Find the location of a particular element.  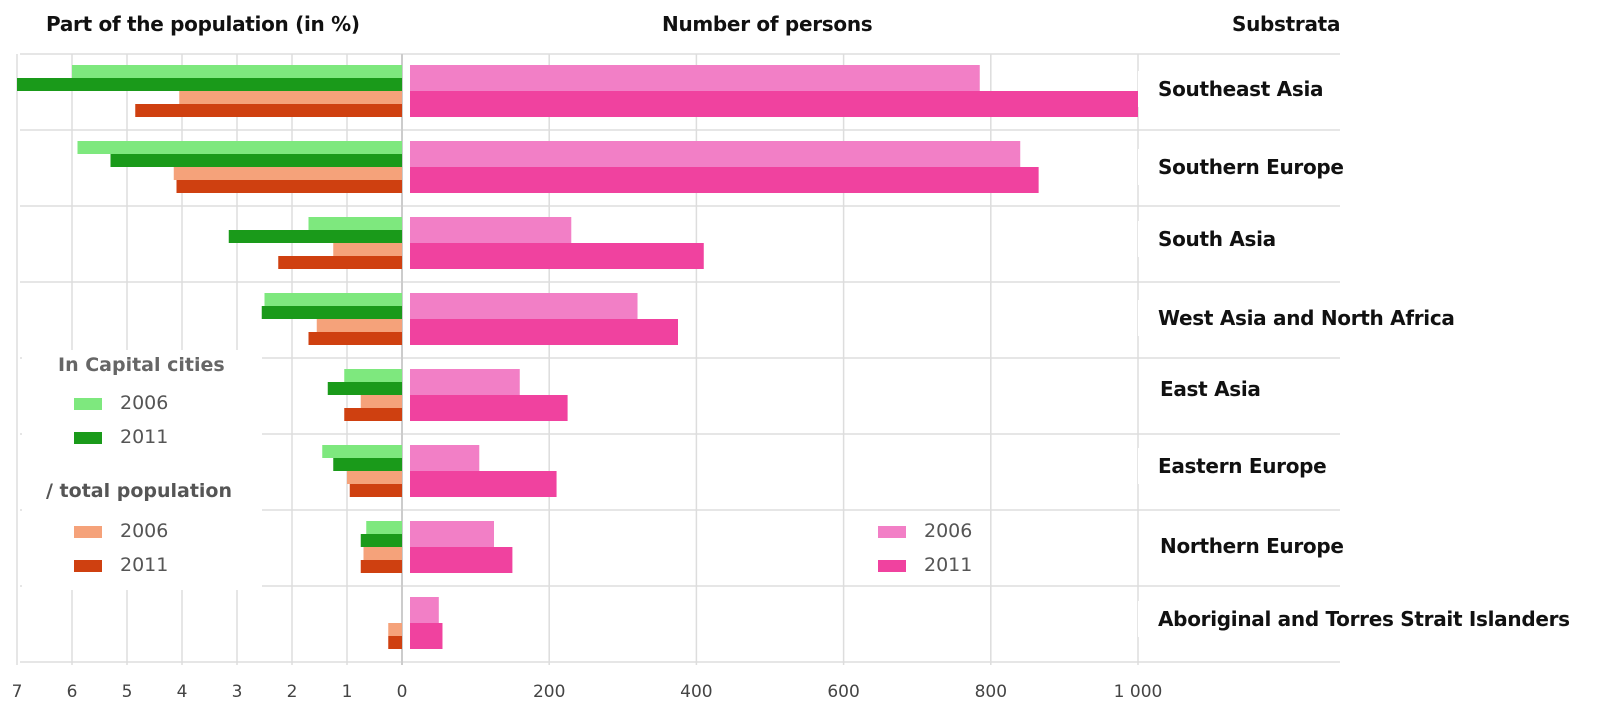

middle-panel-title: Number of persons is located at coordinates (767, 24).